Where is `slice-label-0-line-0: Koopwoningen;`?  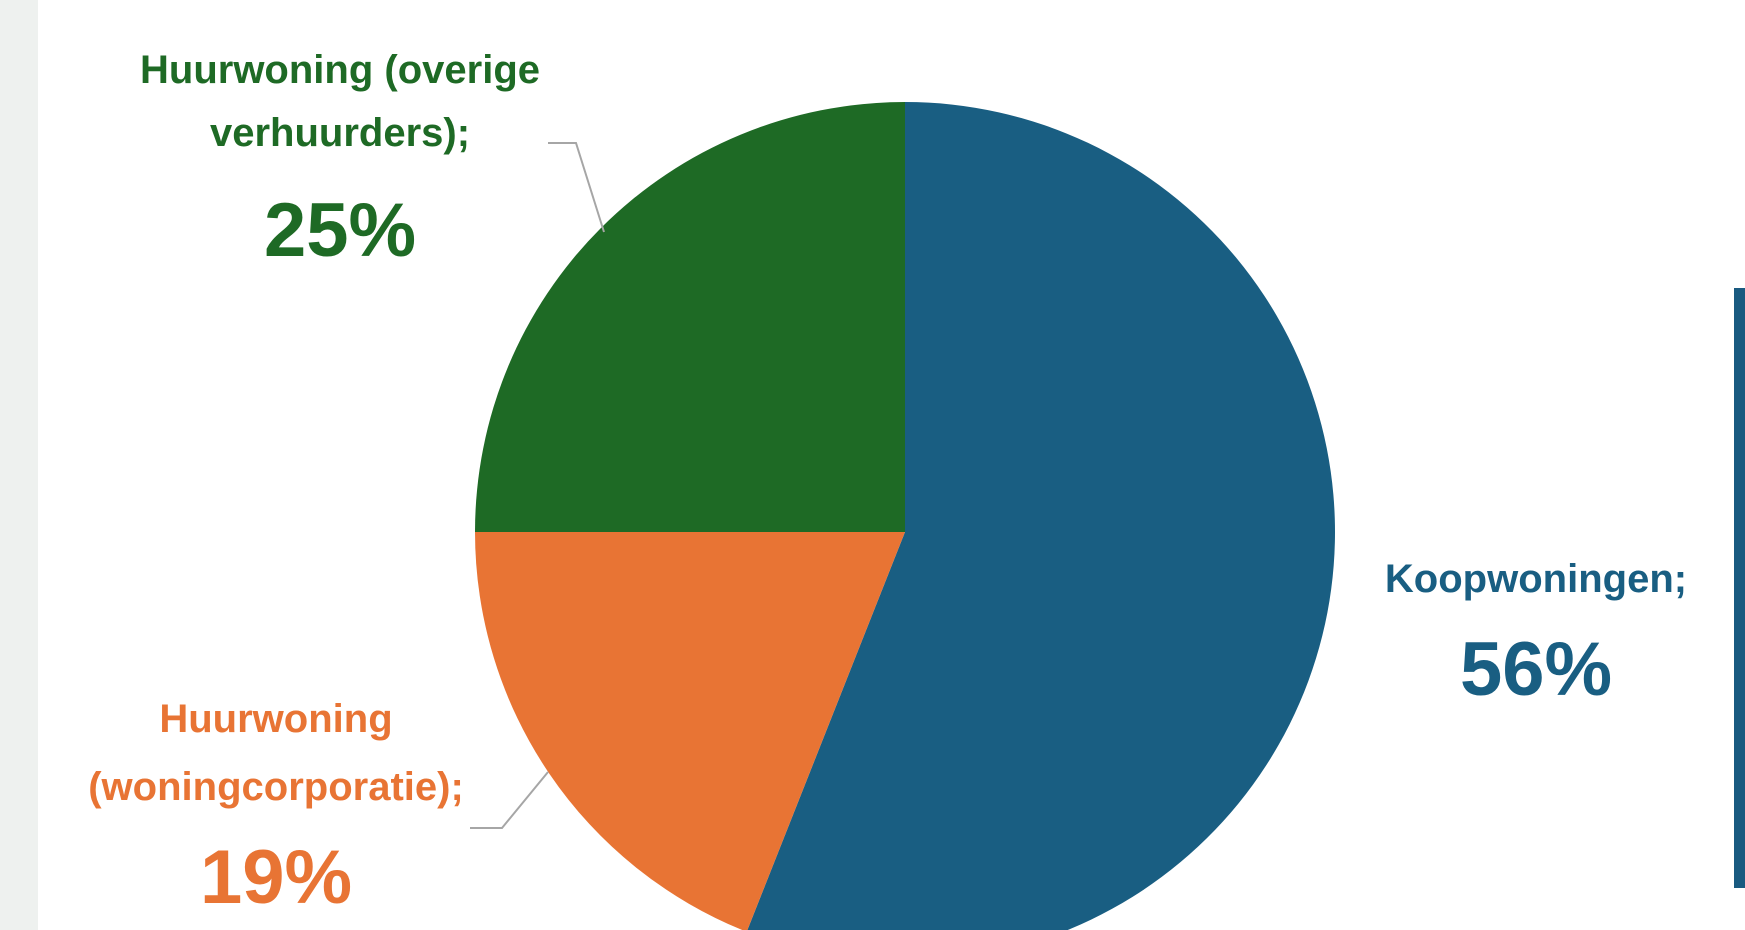
slice-label-0-line-0: Koopwoningen; is located at coordinates (1536, 579).